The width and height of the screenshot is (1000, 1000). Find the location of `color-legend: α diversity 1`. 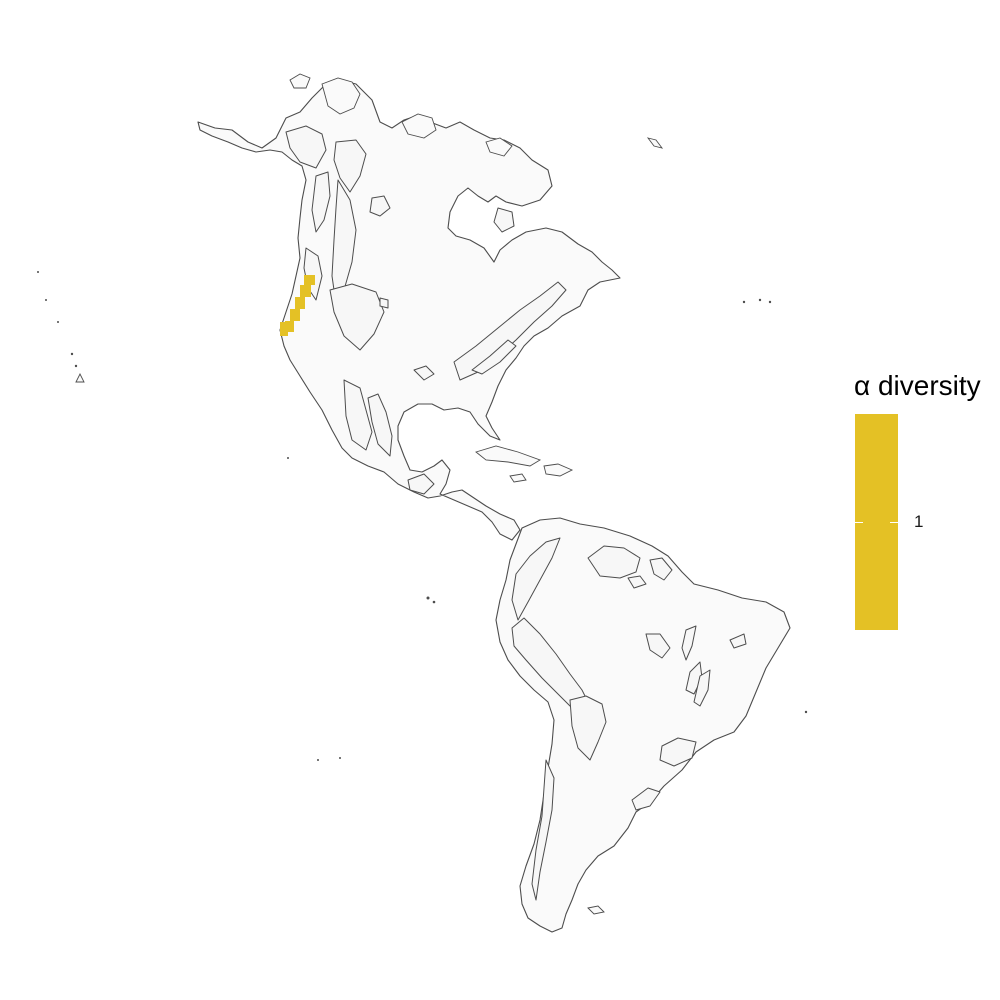

color-legend: α diversity 1 is located at coordinates (926, 503).